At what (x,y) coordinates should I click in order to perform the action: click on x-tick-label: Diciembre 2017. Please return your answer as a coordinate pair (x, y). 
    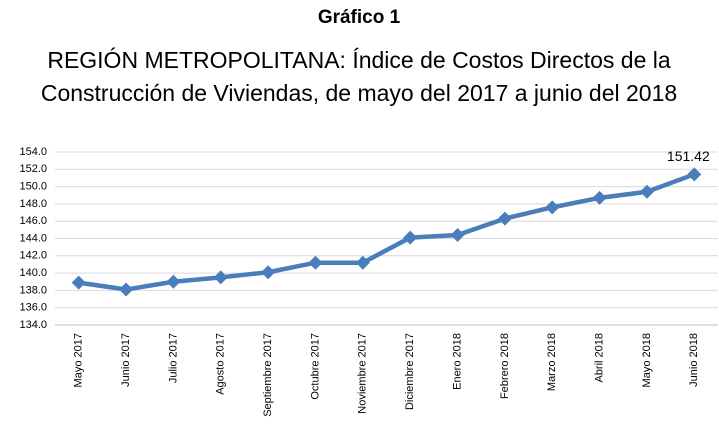
    Looking at the image, I should click on (410, 371).